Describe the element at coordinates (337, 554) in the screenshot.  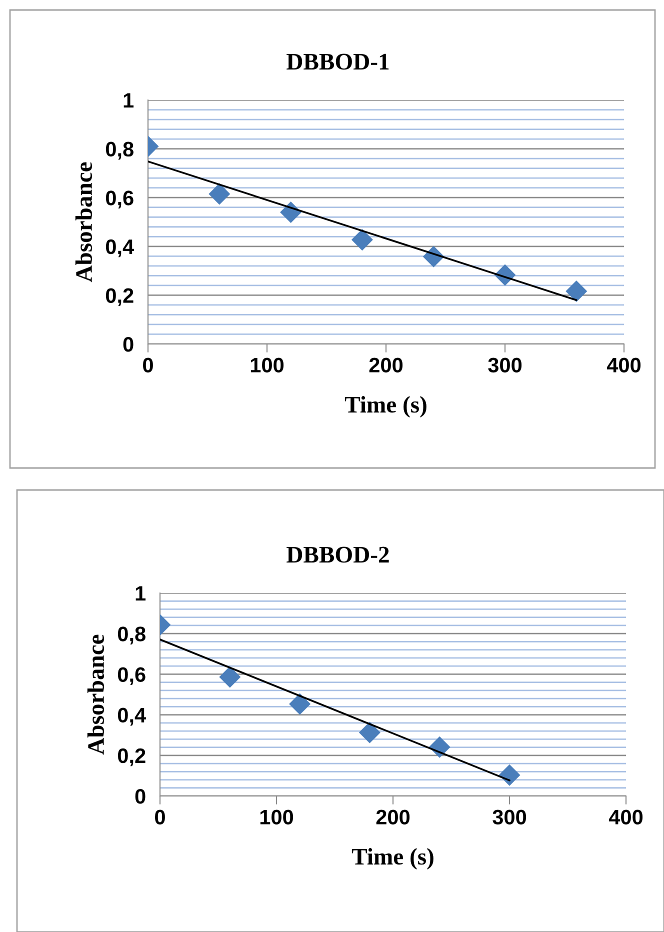
I see `chart-title: DBBOD-2` at that location.